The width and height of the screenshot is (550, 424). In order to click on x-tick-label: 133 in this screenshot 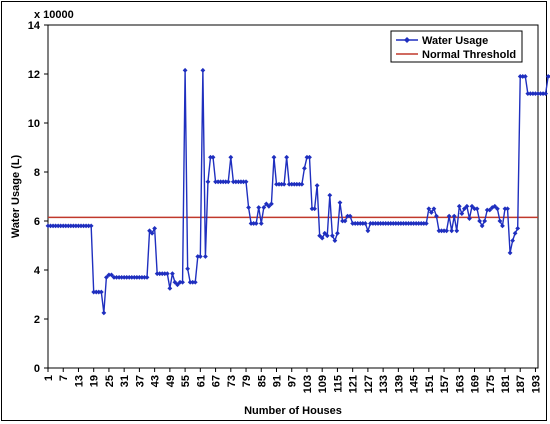, I will do `click(384, 384)`.